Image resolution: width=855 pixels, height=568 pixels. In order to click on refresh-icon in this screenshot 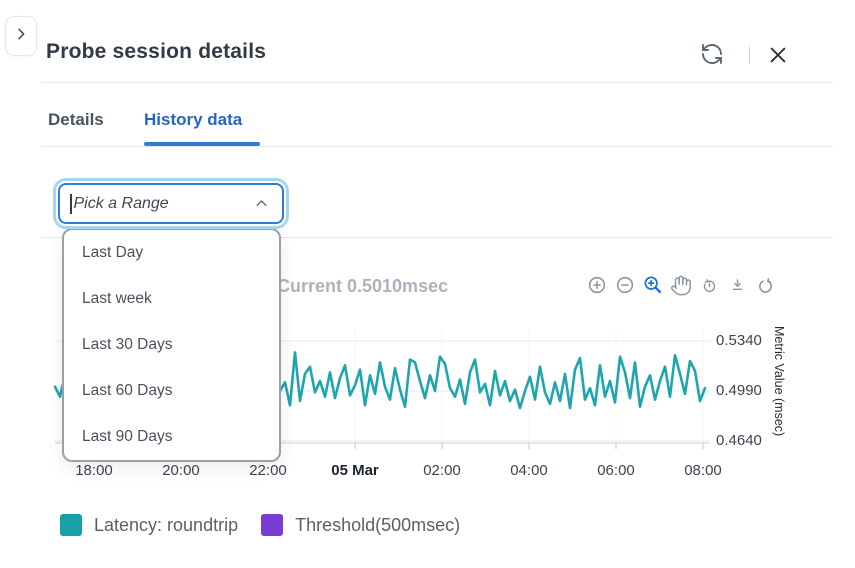, I will do `click(712, 56)`.